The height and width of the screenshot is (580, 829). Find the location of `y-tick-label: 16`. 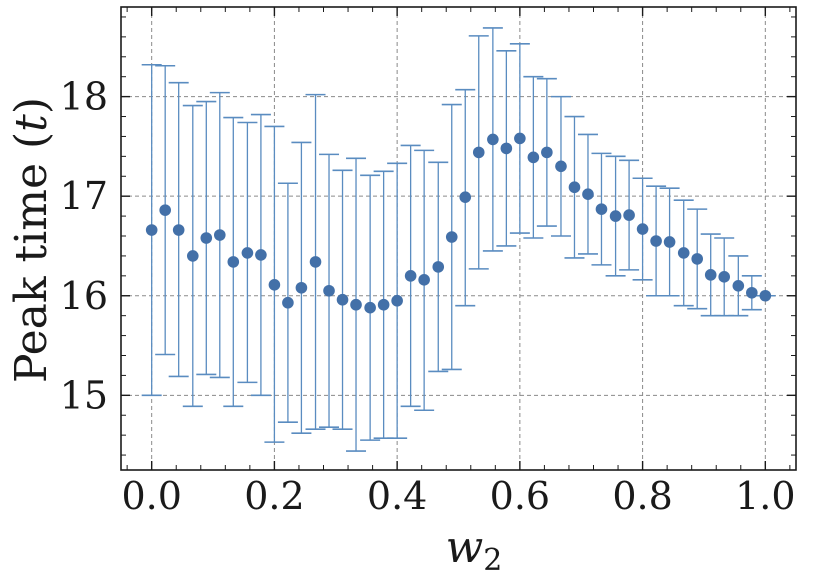

y-tick-label: 16 is located at coordinates (84, 296).